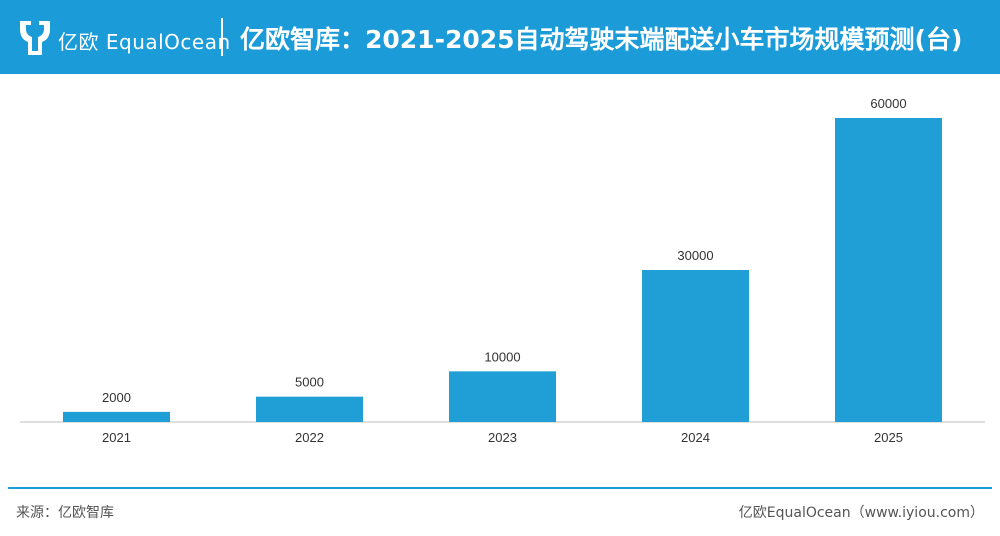  Describe the element at coordinates (309, 382) in the screenshot. I see `data-label-2022: 5000` at that location.